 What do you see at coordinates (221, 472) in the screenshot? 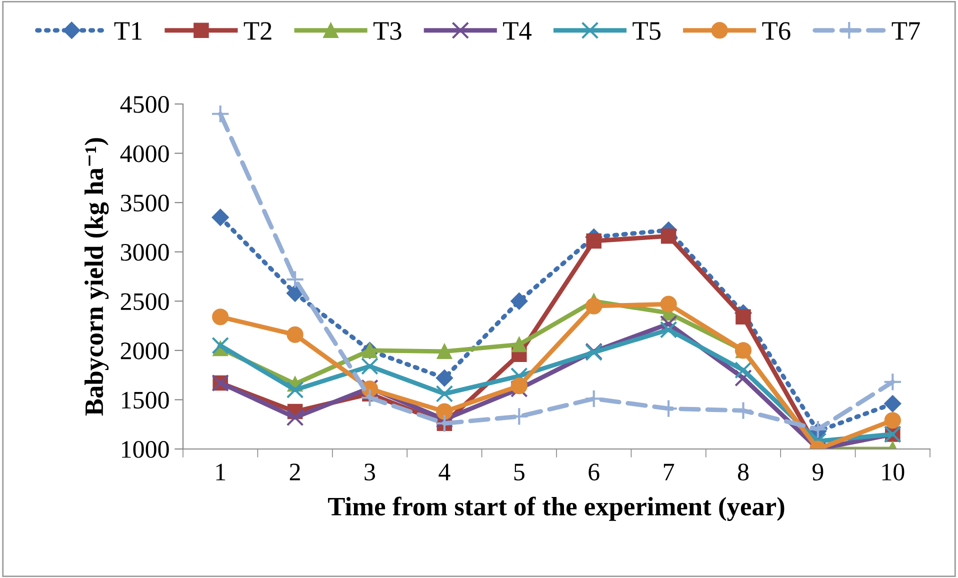
I see `x-tick-label: 1` at bounding box center [221, 472].